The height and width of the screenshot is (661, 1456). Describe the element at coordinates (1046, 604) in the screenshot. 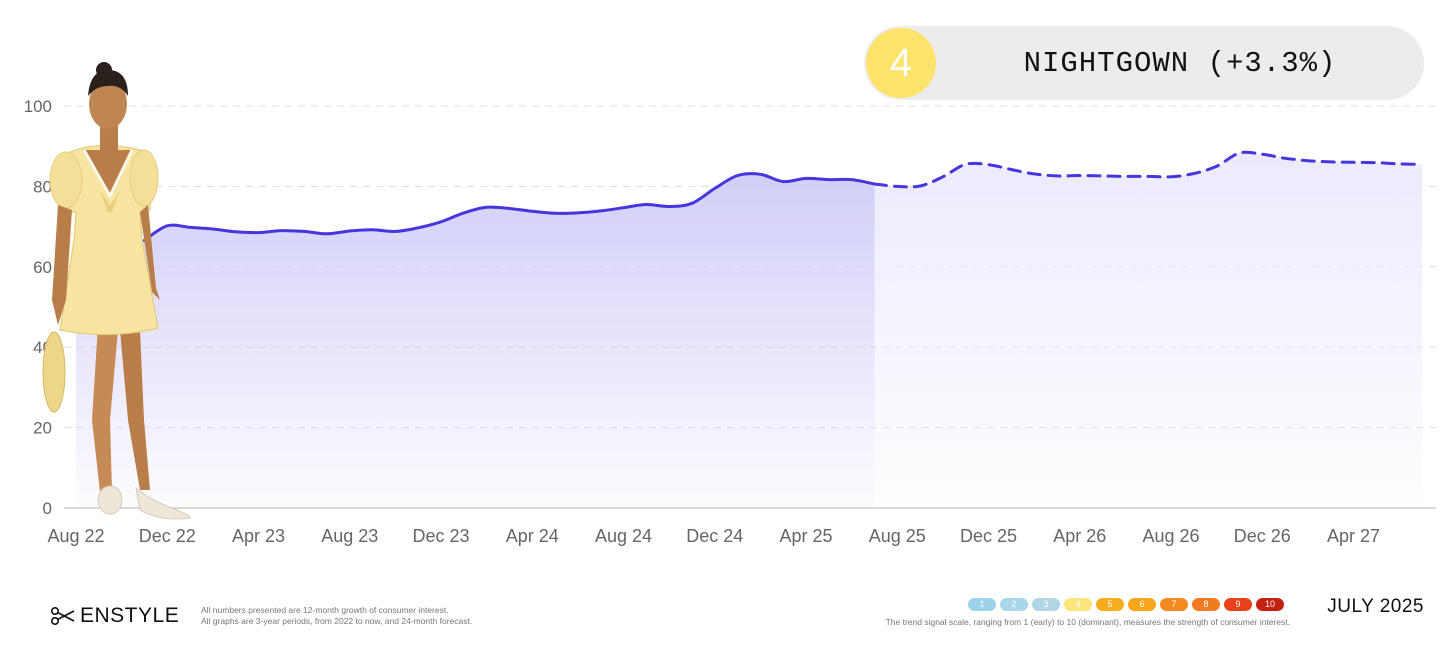

I see `scale-chip-3: 3` at that location.